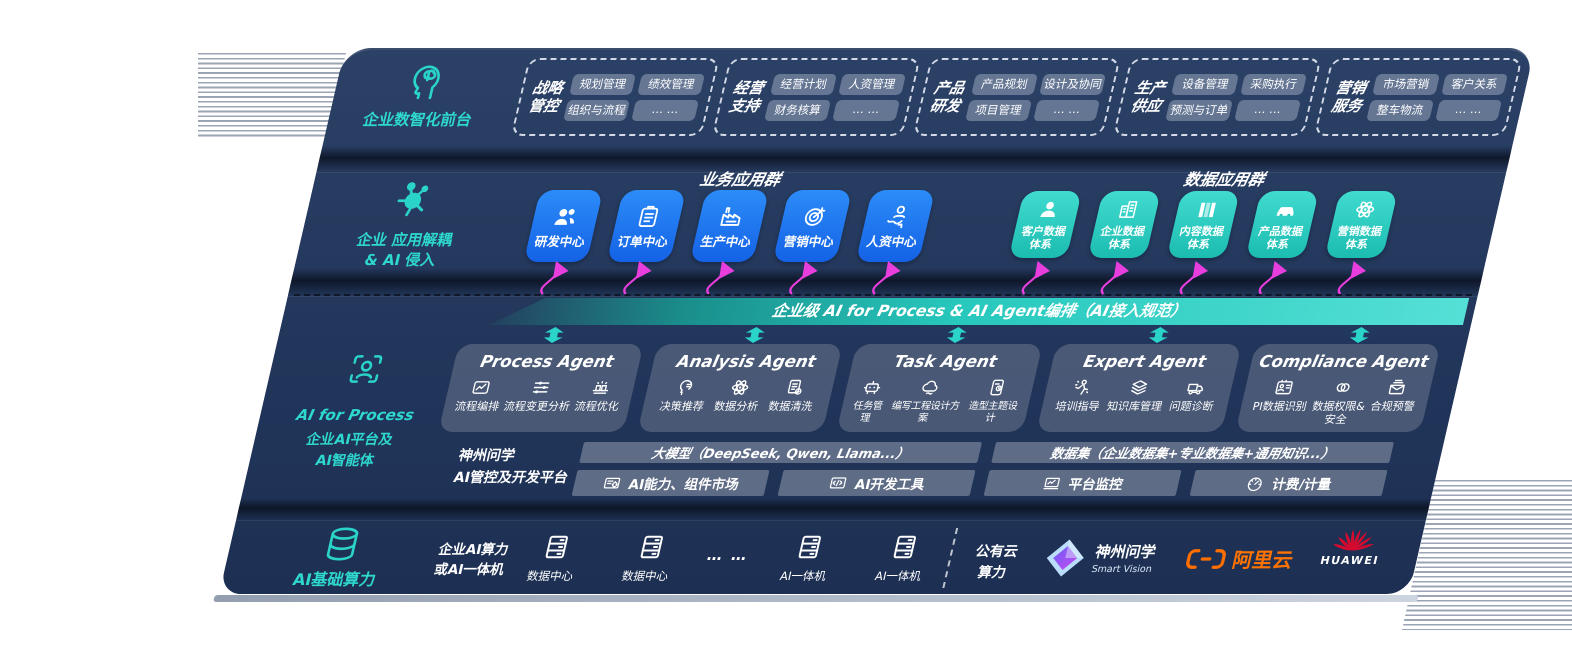 This screenshot has width=1572, height=647. What do you see at coordinates (510, 467) in the screenshot?
I see `platform-label: 神州问学 AI管控及开发平台` at bounding box center [510, 467].